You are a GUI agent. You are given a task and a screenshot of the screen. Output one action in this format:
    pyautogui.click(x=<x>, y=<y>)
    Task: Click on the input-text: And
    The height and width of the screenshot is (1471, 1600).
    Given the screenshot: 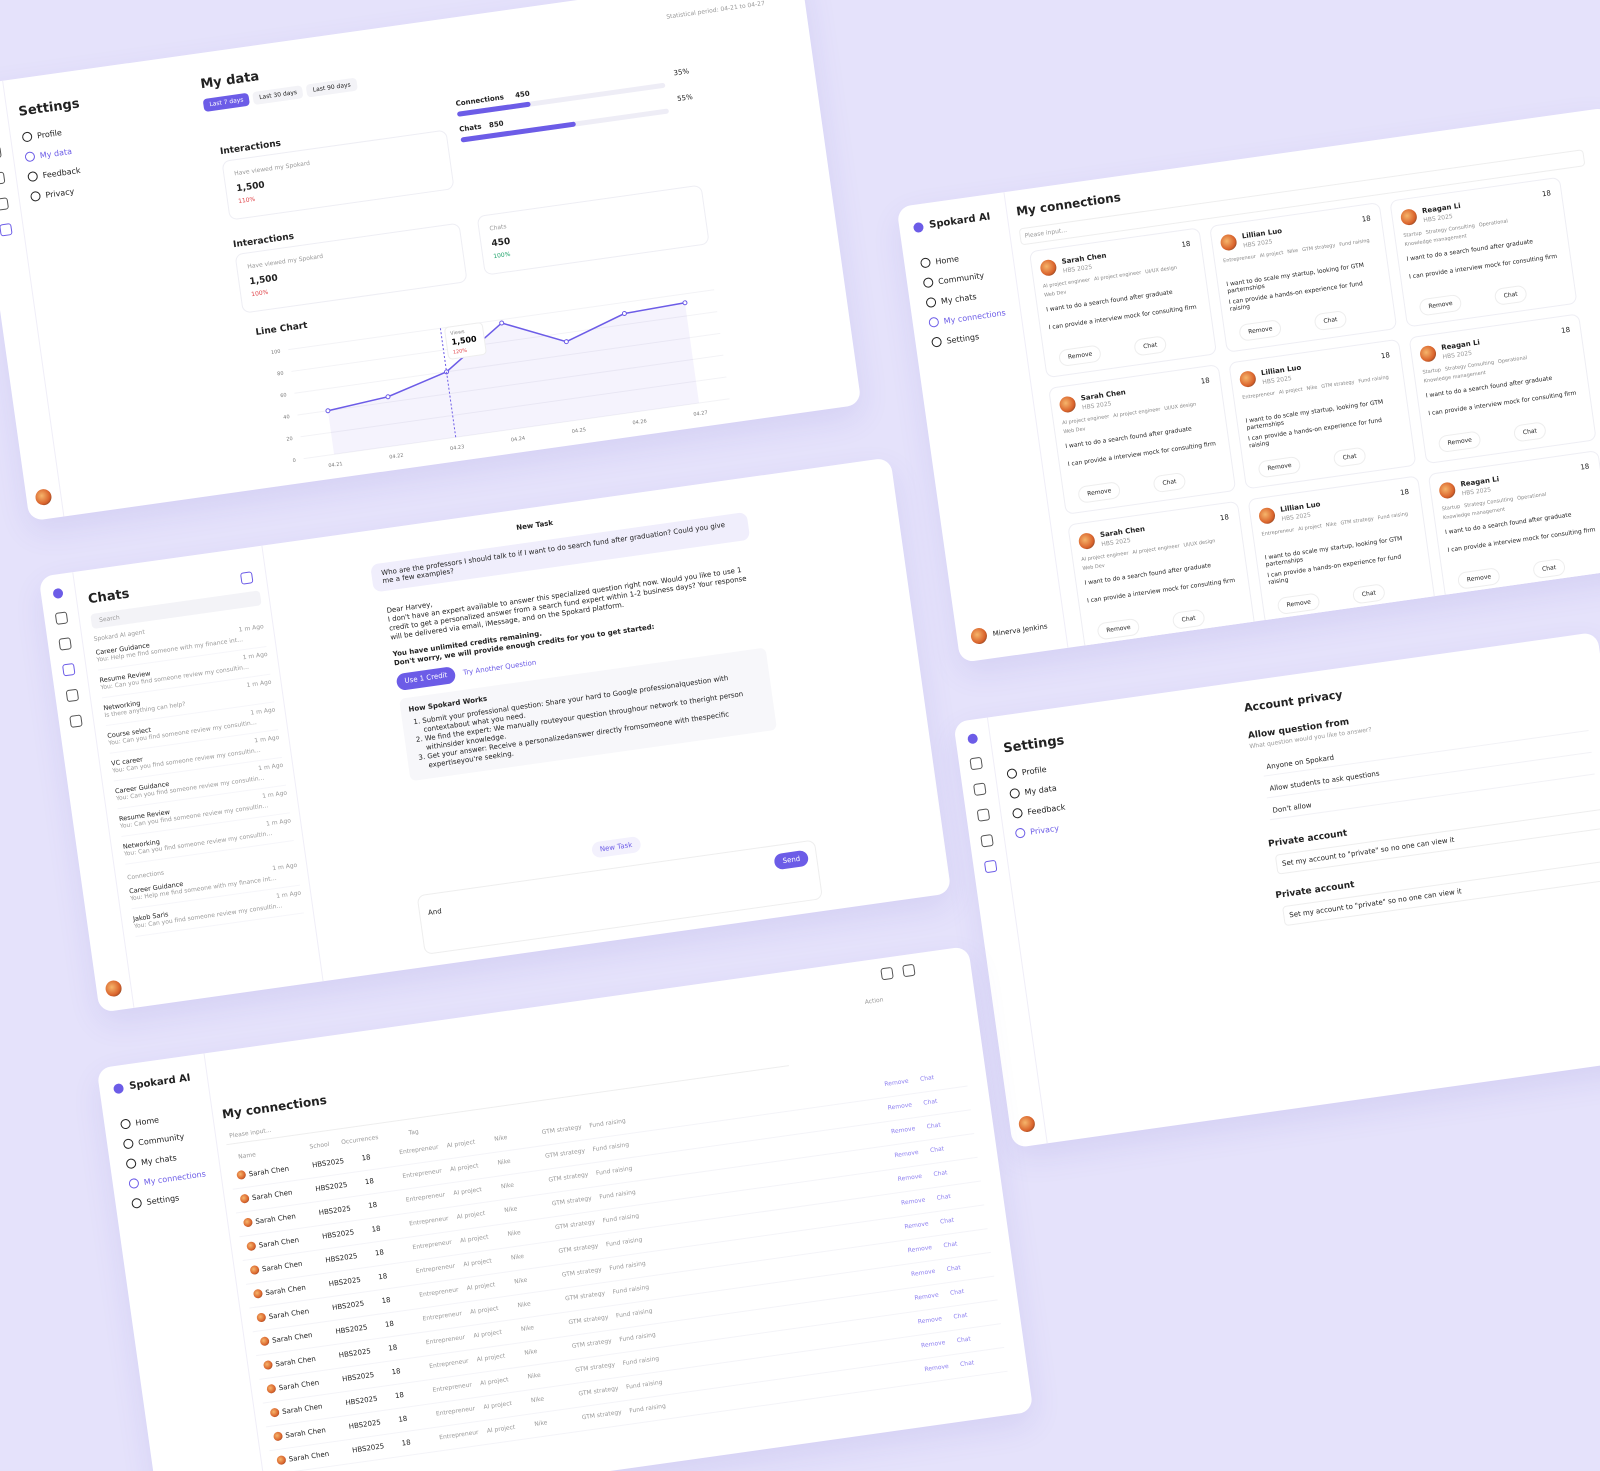 What is the action you would take?
    pyautogui.click(x=435, y=912)
    